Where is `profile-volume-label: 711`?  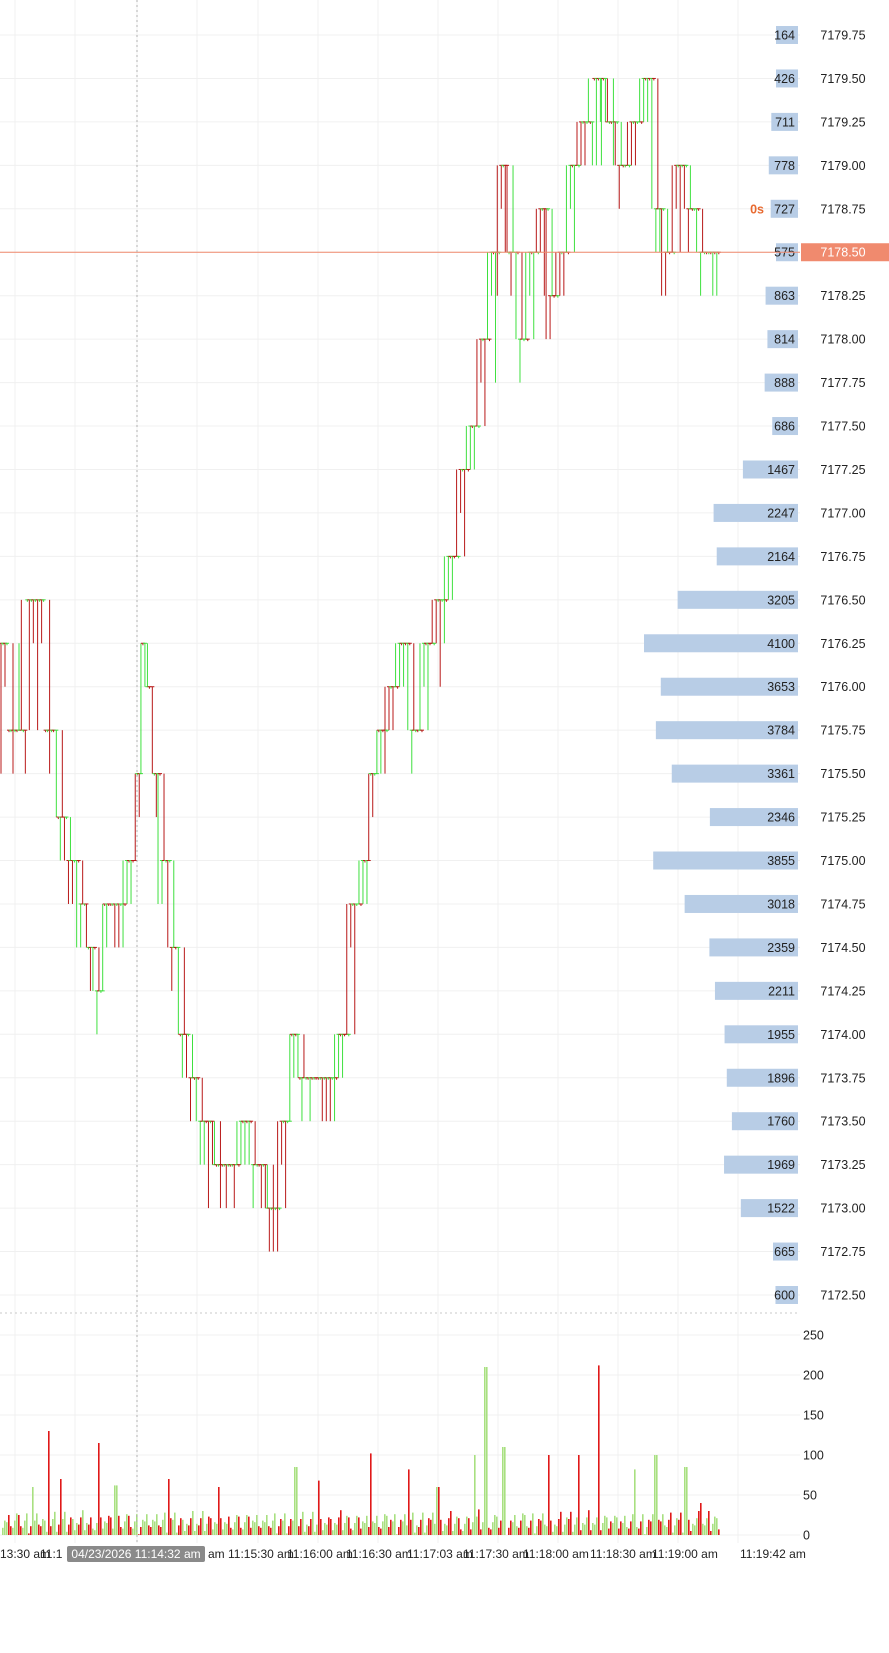 profile-volume-label: 711 is located at coordinates (785, 122).